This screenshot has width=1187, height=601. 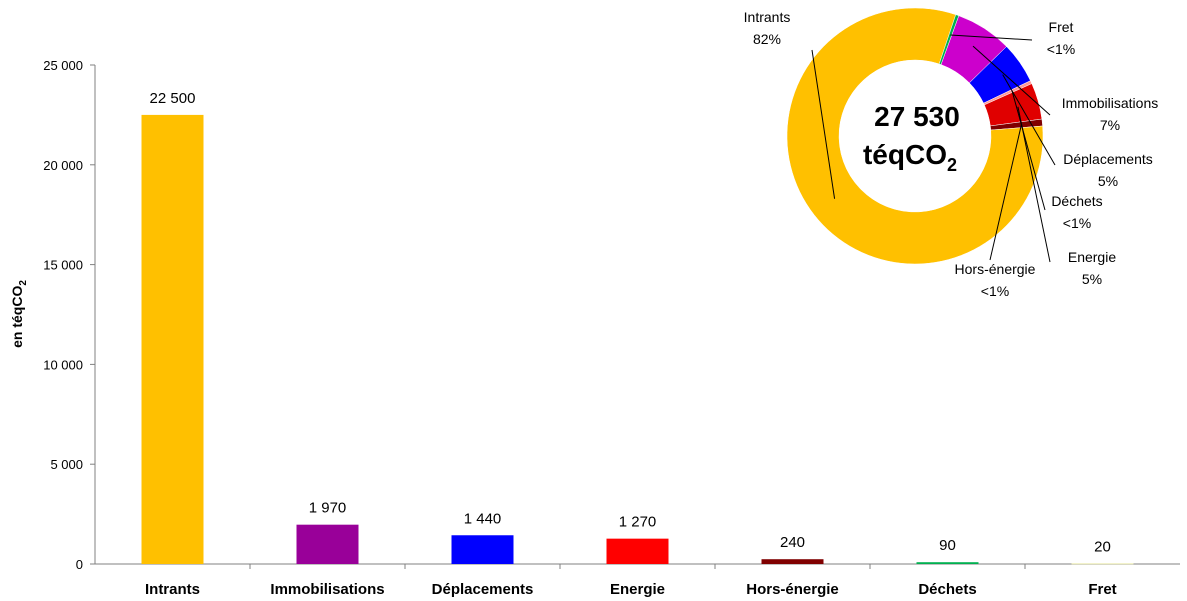 What do you see at coordinates (23, 283) in the screenshot?
I see `y-axis-label-subscript: 2` at bounding box center [23, 283].